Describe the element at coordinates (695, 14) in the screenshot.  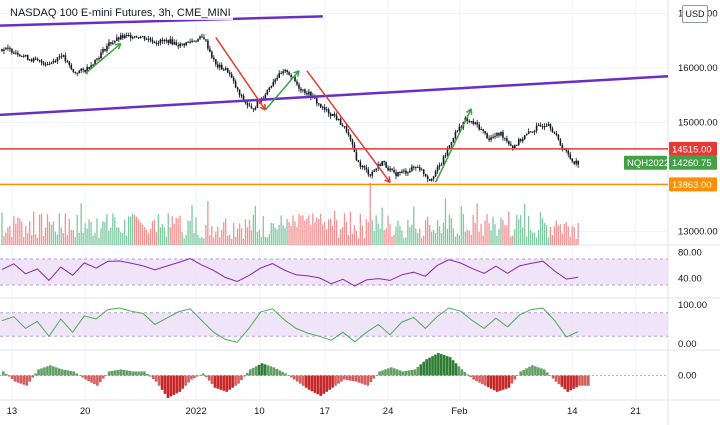
I see `currency-button: USD` at that location.